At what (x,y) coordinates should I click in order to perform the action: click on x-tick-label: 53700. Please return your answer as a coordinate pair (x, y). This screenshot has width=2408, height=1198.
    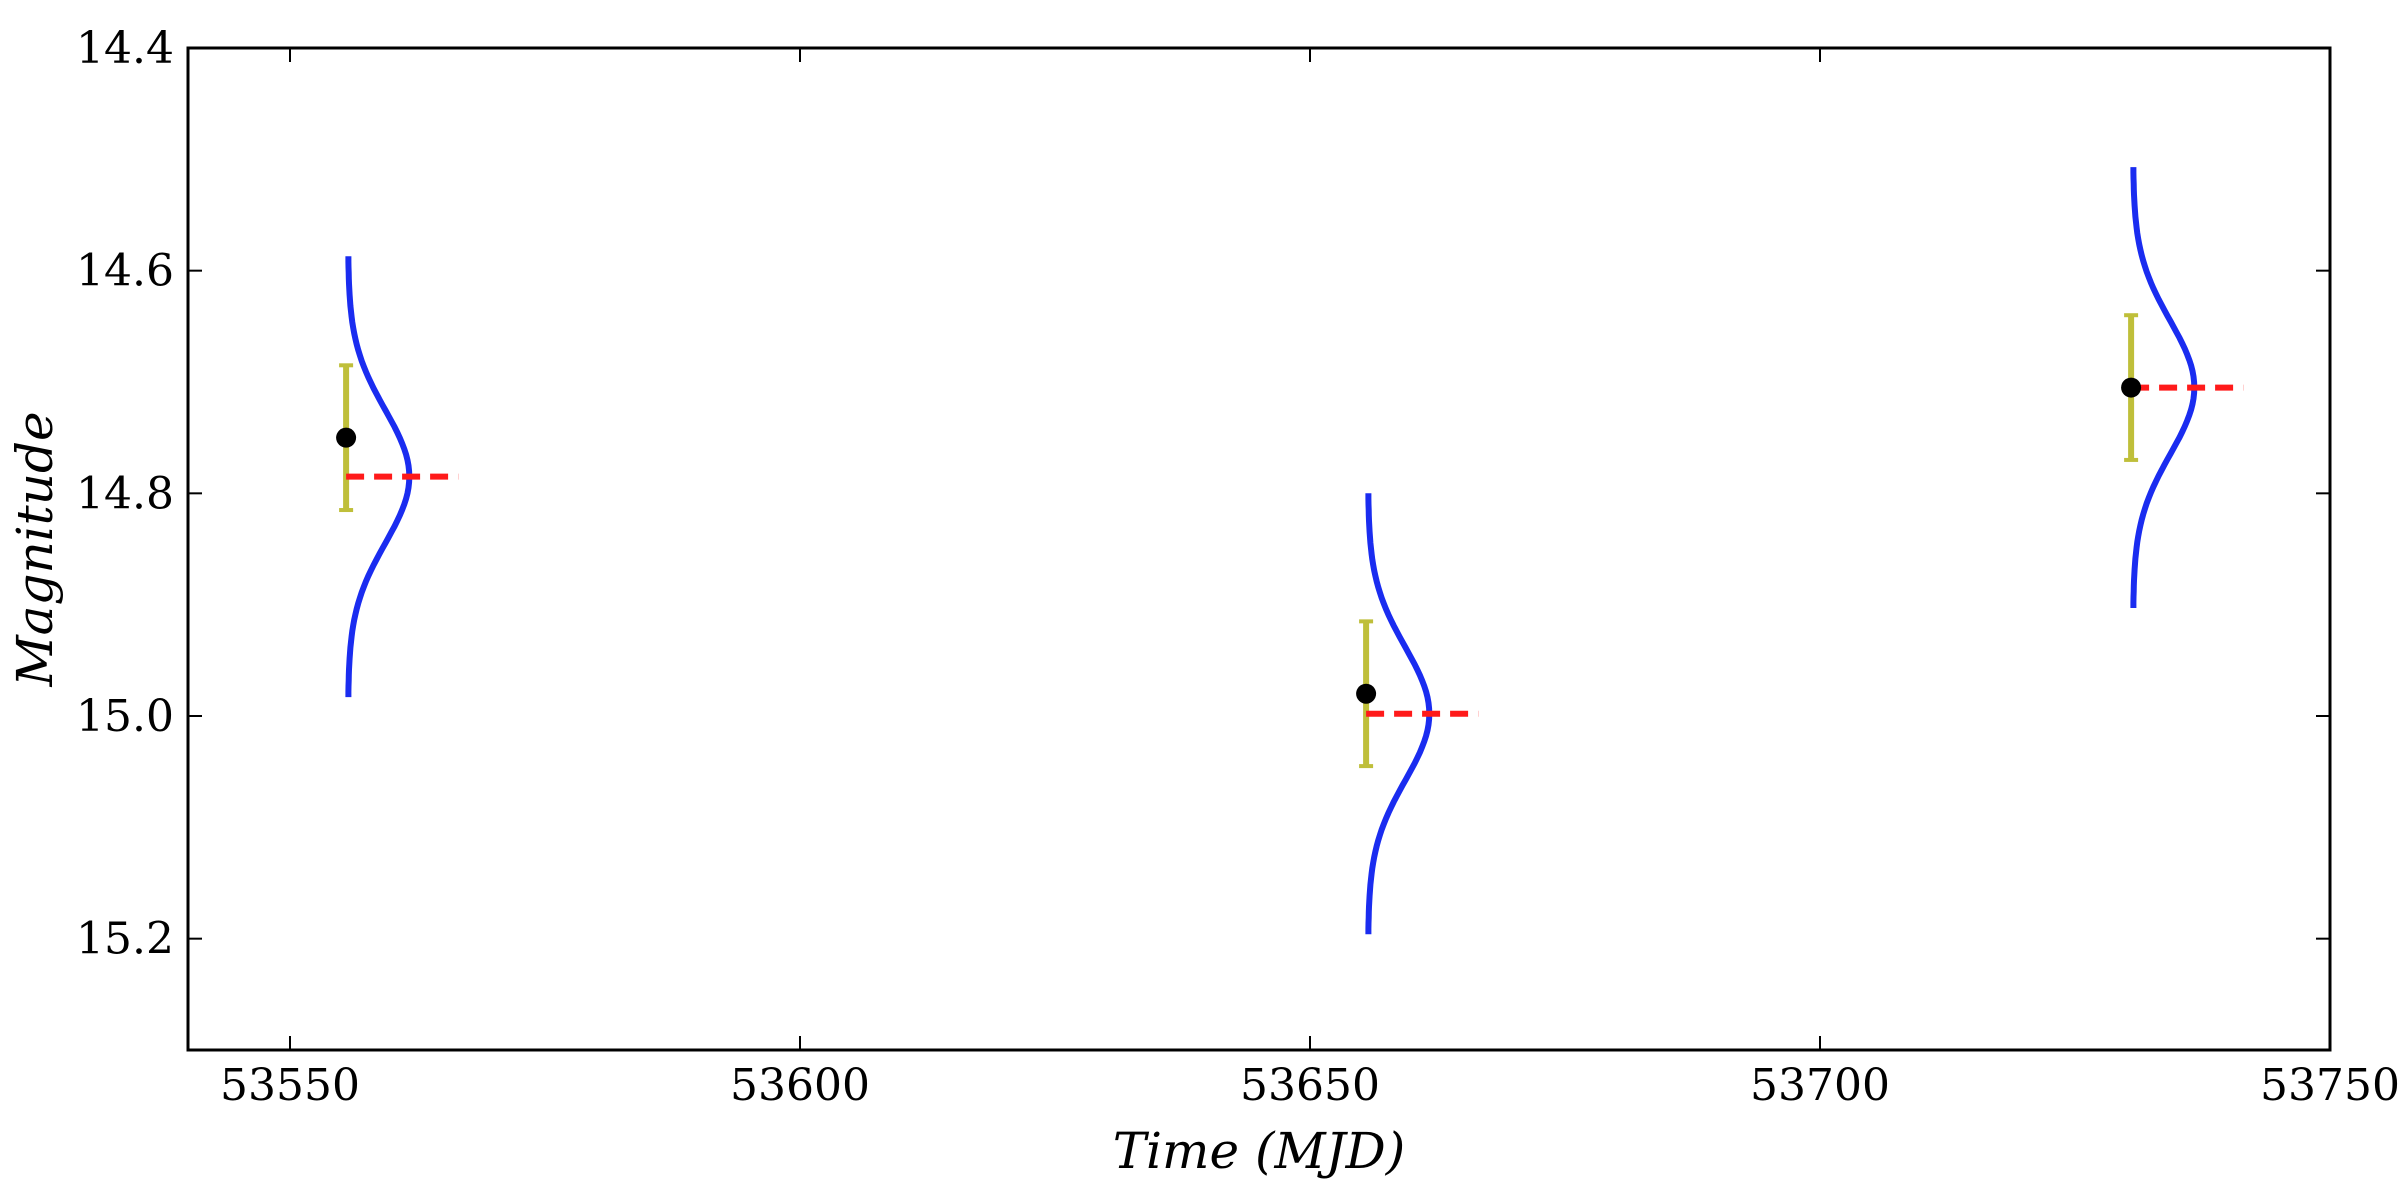
    Looking at the image, I should click on (1820, 1085).